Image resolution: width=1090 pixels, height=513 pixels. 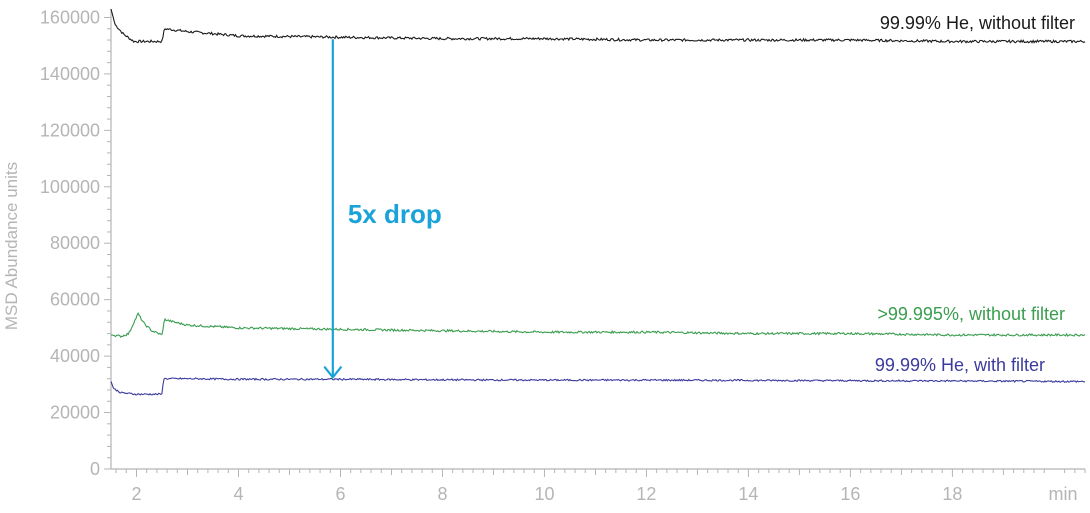 What do you see at coordinates (442, 494) in the screenshot?
I see `x-tick-label: 8` at bounding box center [442, 494].